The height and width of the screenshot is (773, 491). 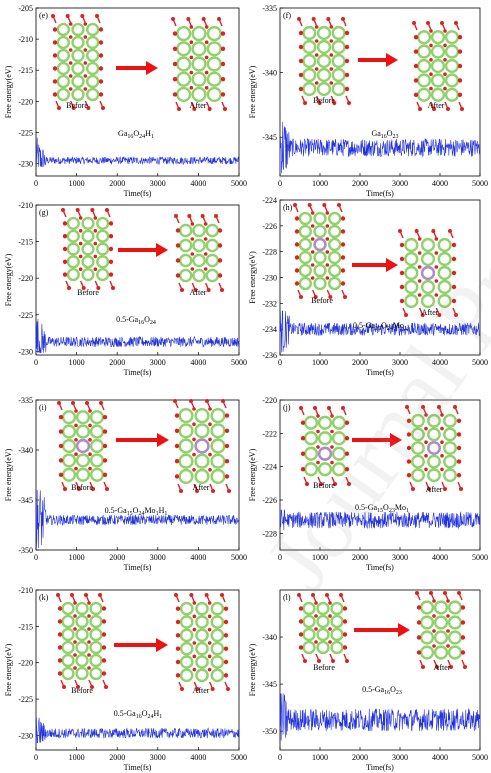 What do you see at coordinates (480, 362) in the screenshot?
I see `x-tick-label: 5000` at bounding box center [480, 362].